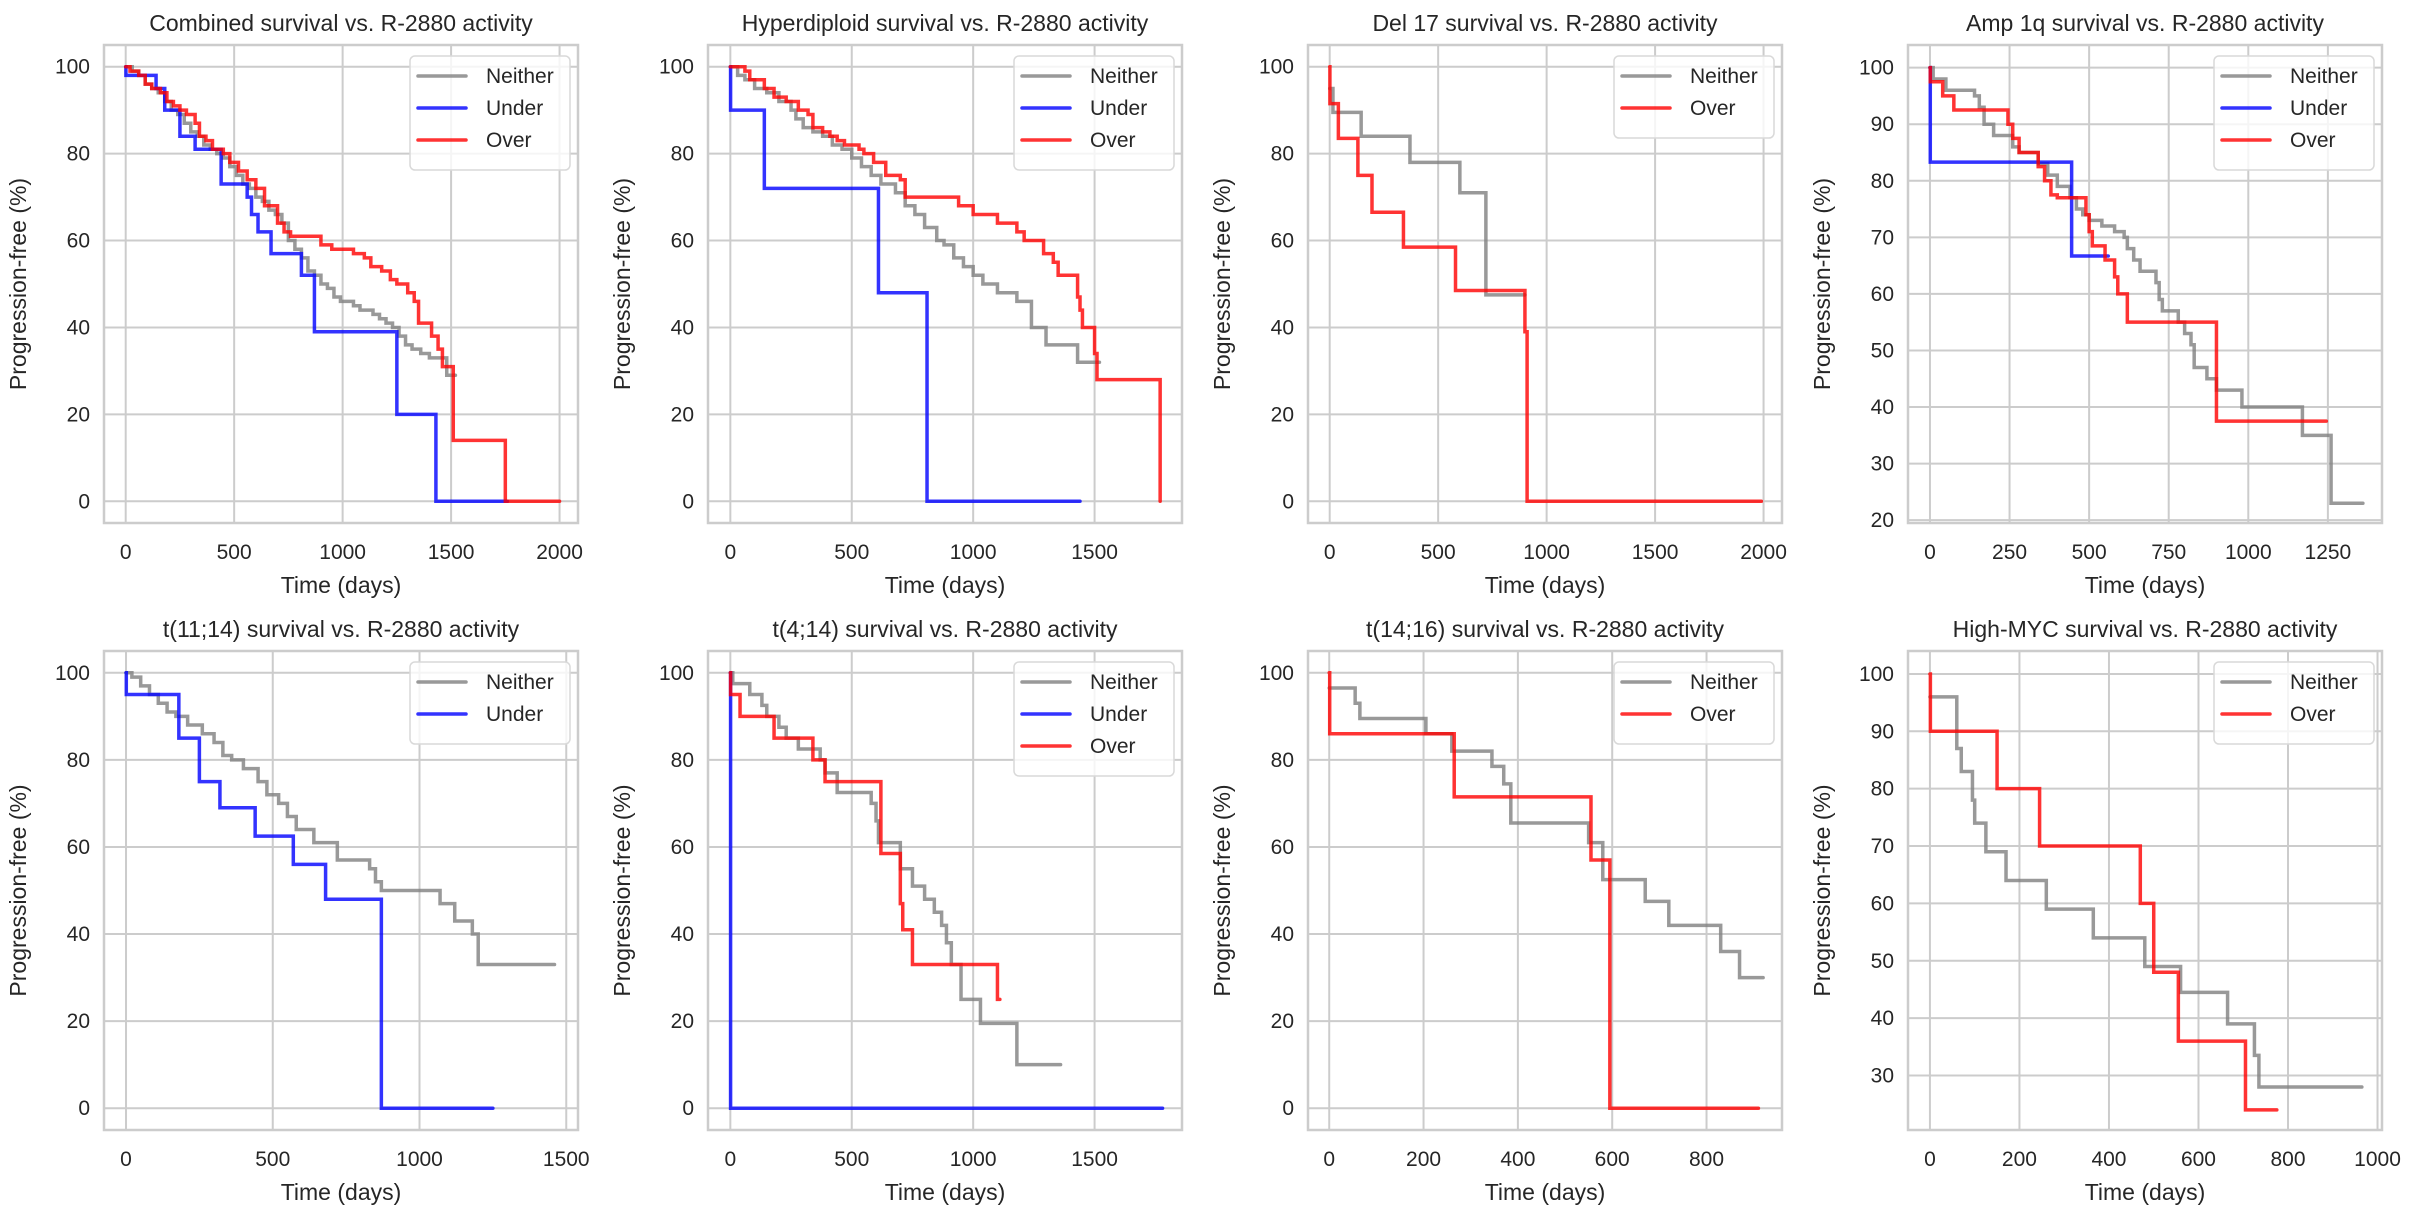 This screenshot has width=2418, height=1218. Describe the element at coordinates (1545, 23) in the screenshot. I see `panel-title: Del 17 survival vs. R-2880 activity` at that location.